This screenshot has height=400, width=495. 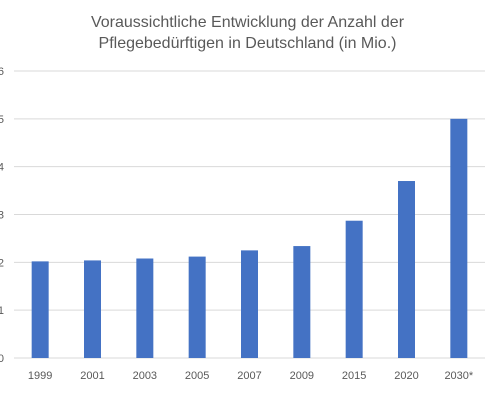 What do you see at coordinates (92, 309) in the screenshot?
I see `bar-2001` at bounding box center [92, 309].